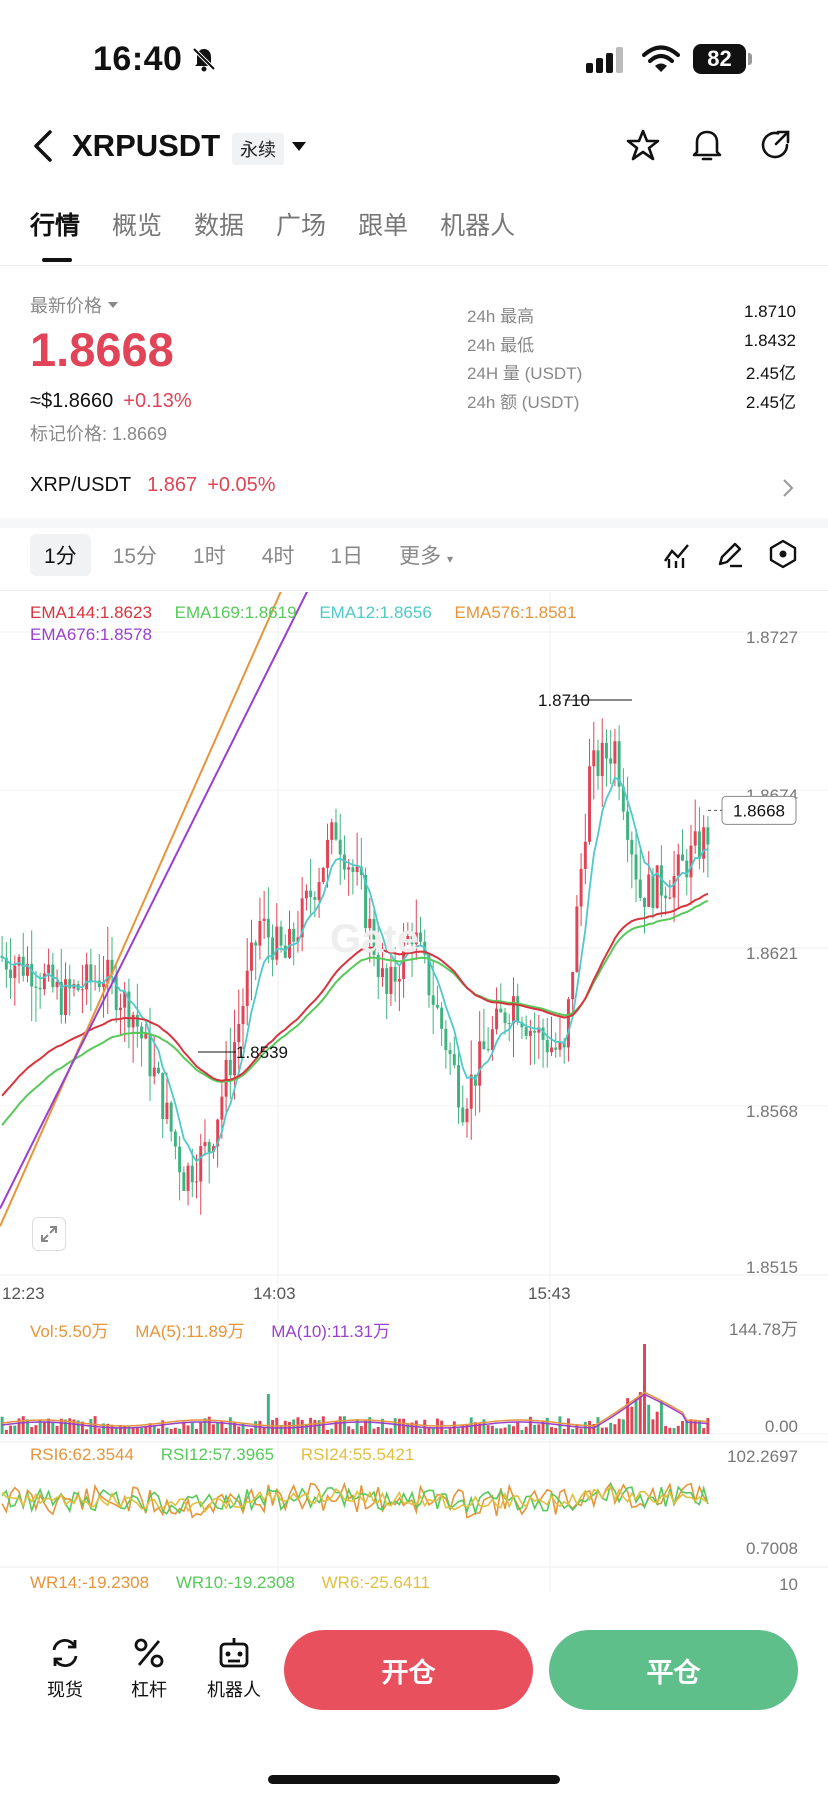 This screenshot has width=828, height=1800. Describe the element at coordinates (66, 306) in the screenshot. I see `last-price-label: 最新价格` at that location.